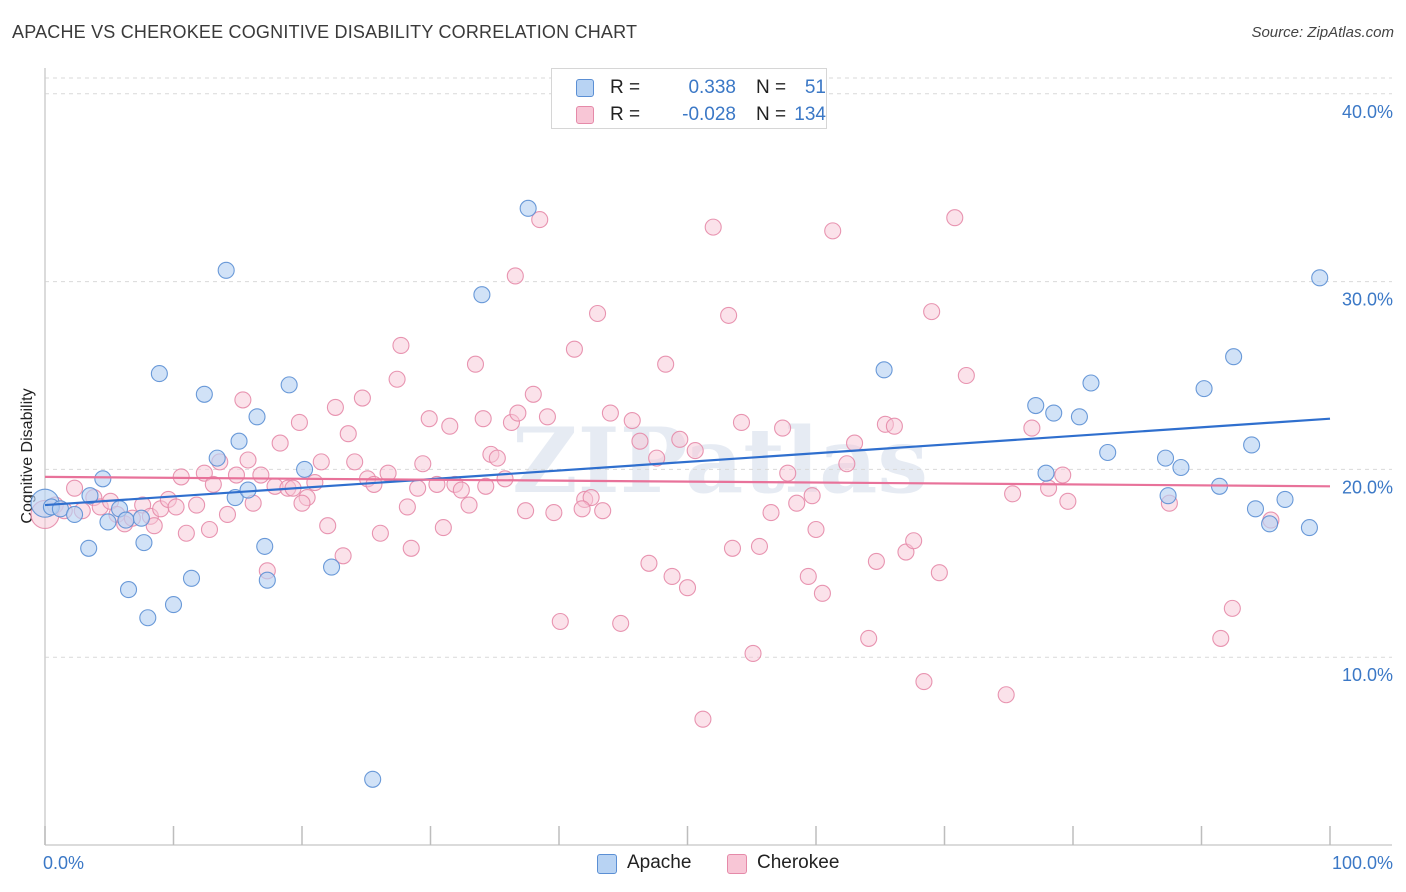 The image size is (1406, 892). I want to click on r-value: 0.338, so click(712, 87).